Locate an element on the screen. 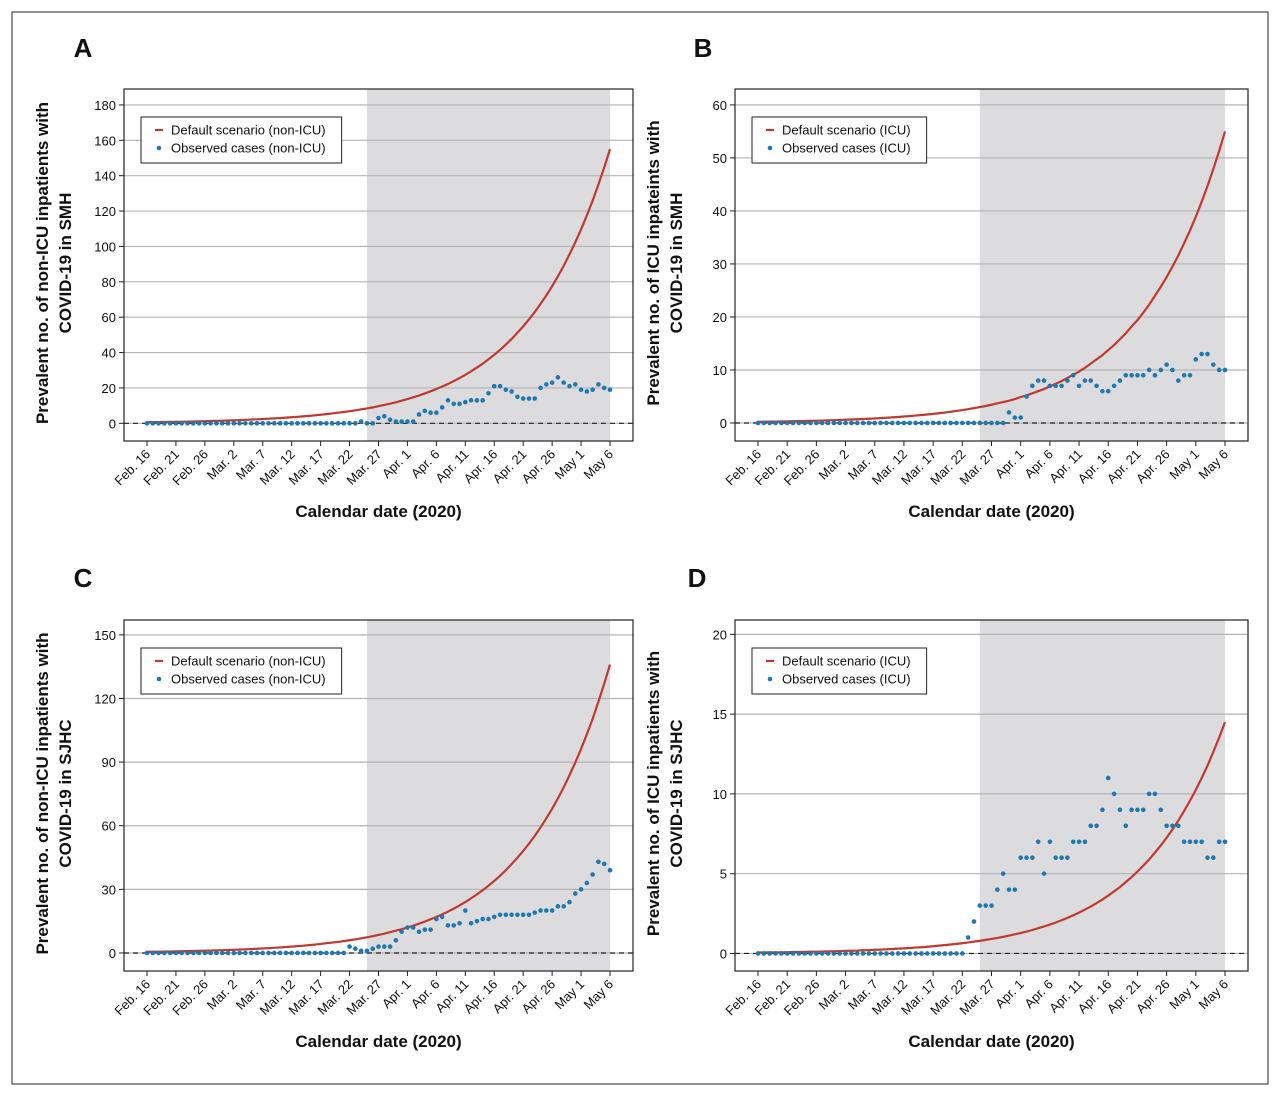 The image size is (1280, 1096). x-axis-label: Calendar date (2020) is located at coordinates (378, 511).